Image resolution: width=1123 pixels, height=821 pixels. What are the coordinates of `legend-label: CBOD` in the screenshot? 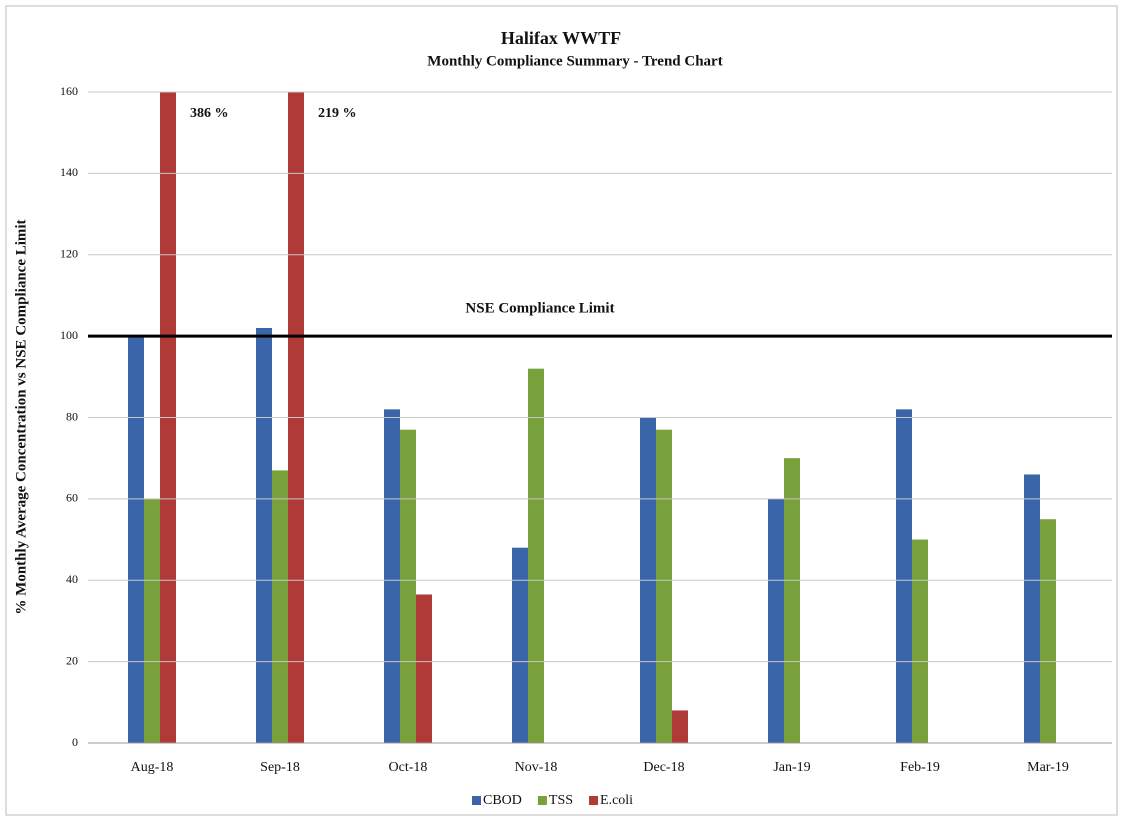 It's located at (502, 800).